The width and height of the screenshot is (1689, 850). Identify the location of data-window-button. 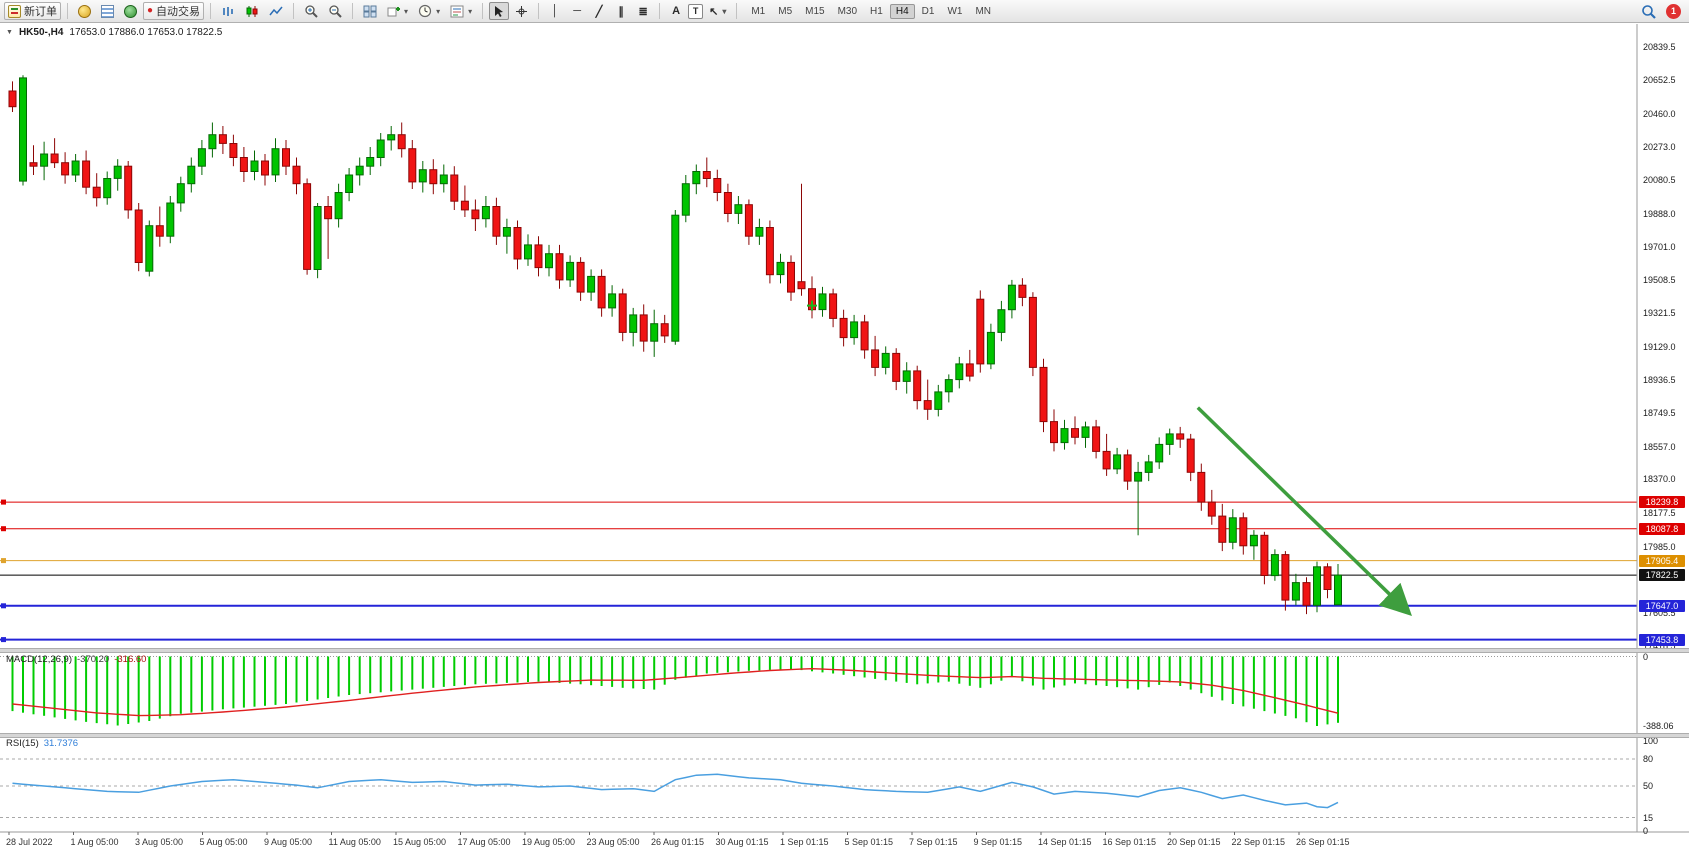
(107, 11).